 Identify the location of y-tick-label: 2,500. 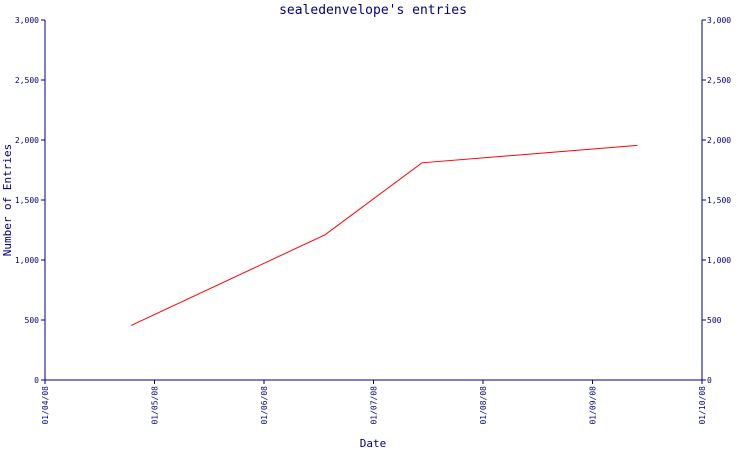
(27, 80).